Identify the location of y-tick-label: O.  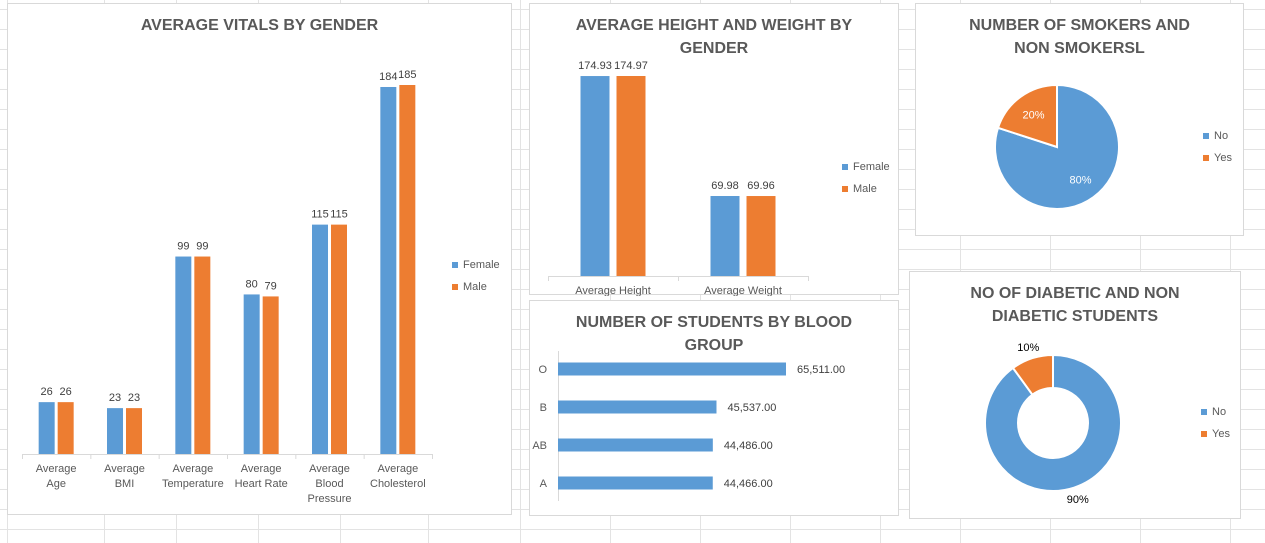
(542, 370).